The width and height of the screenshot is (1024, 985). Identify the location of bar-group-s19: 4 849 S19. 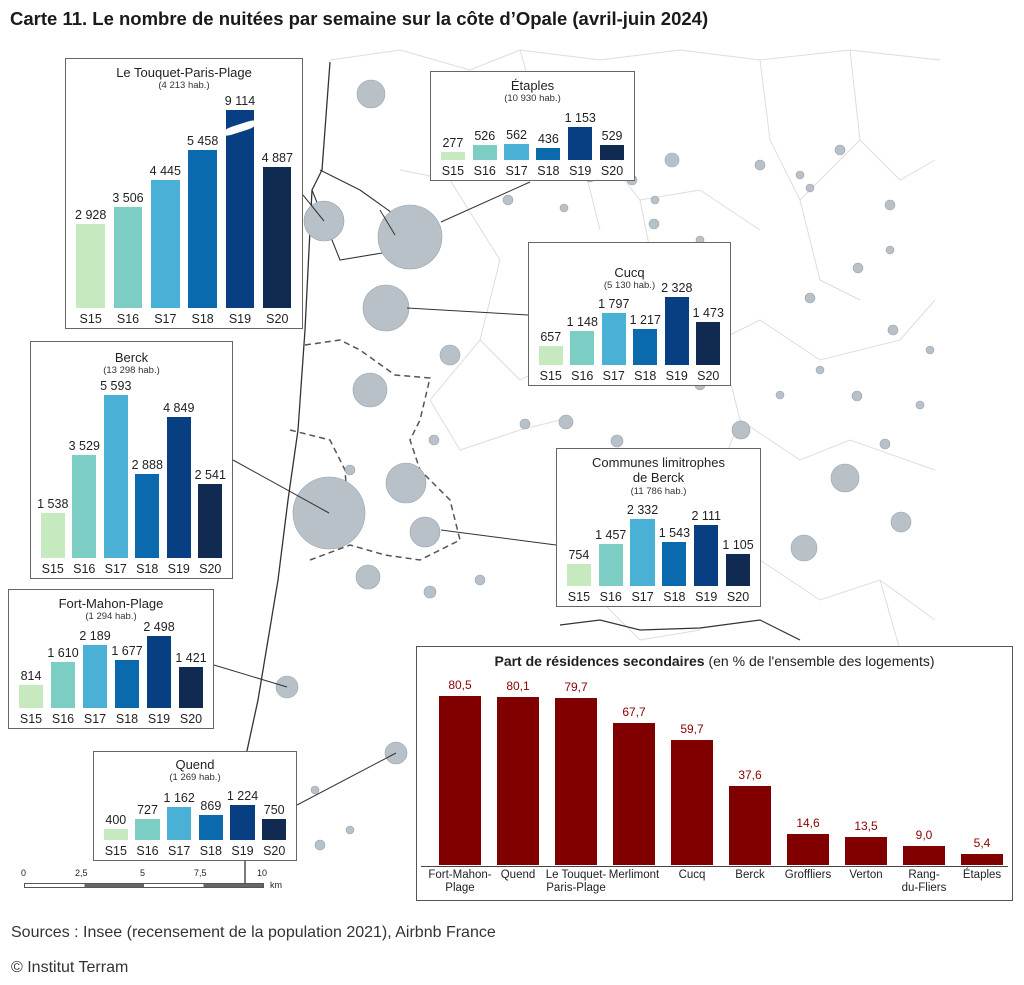
(179, 488).